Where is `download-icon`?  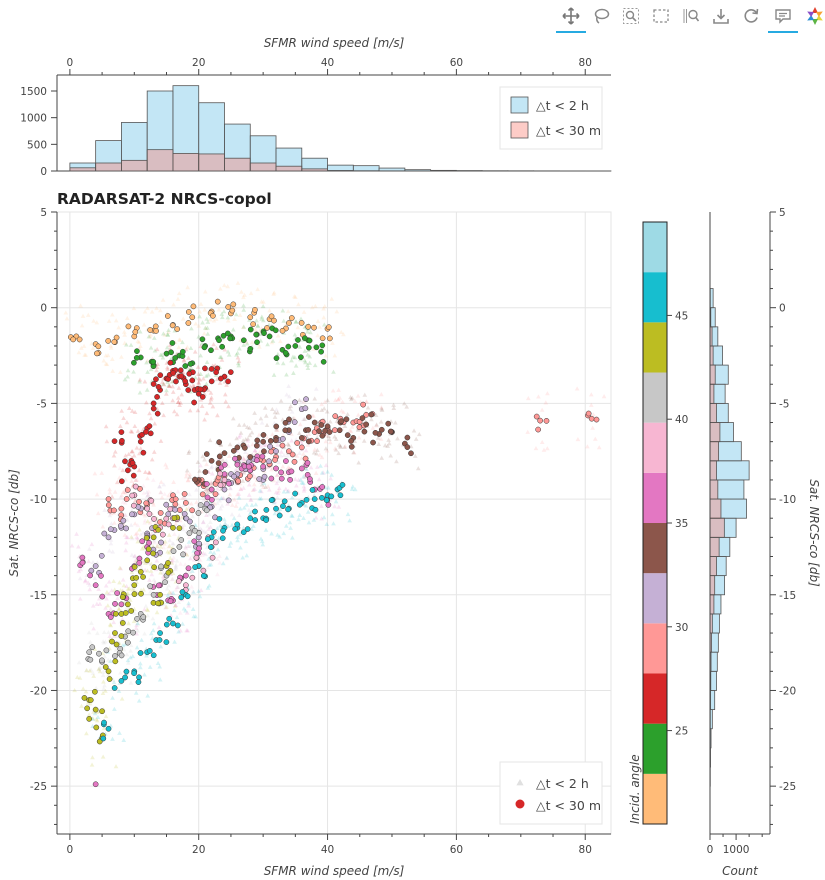 download-icon is located at coordinates (721, 16).